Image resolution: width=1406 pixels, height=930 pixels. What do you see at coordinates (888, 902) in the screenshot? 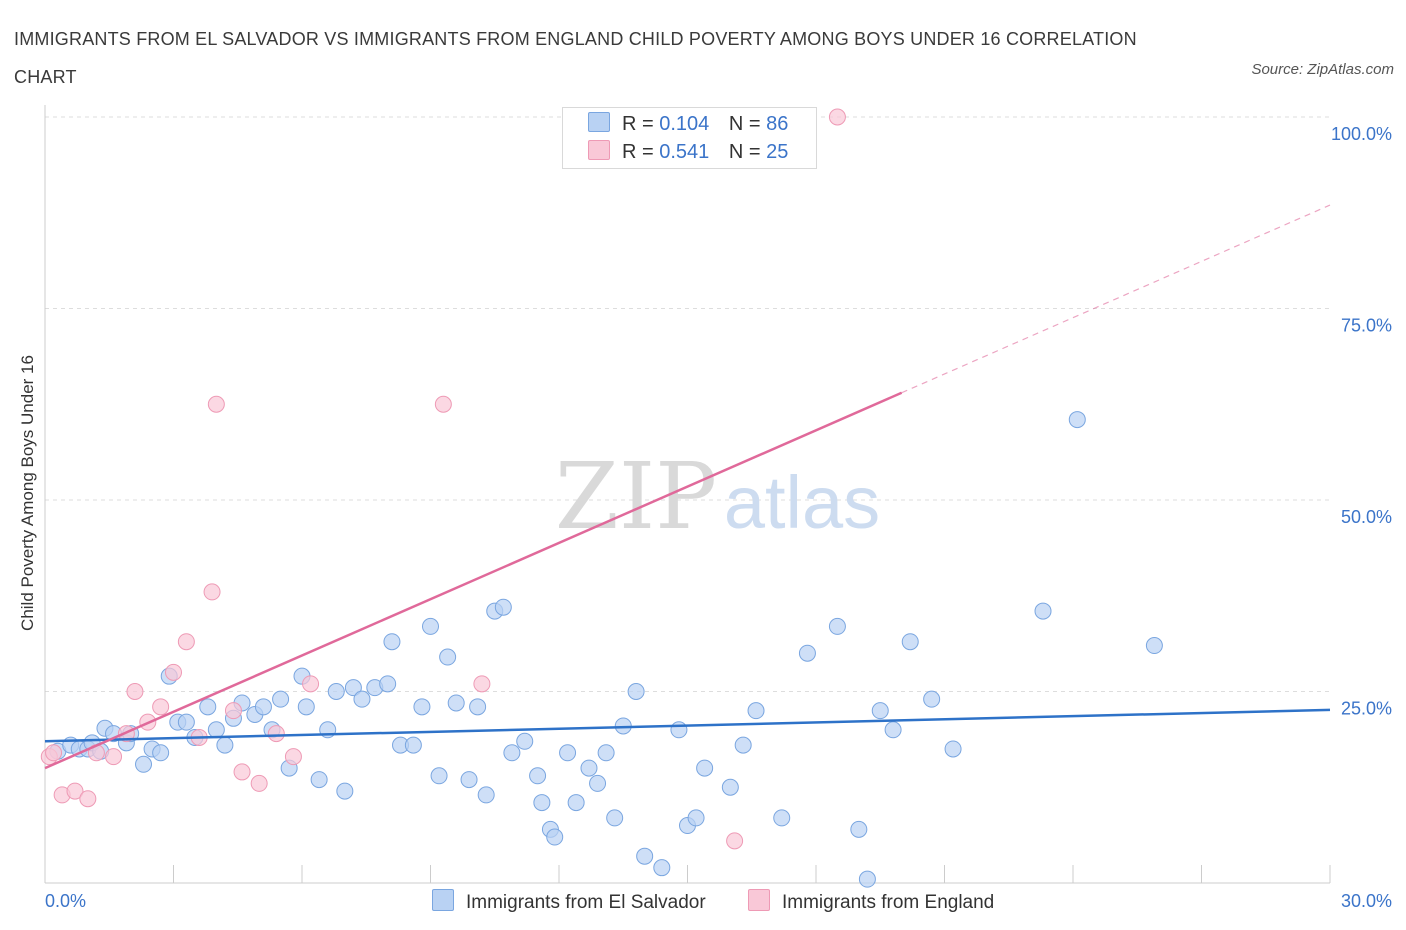
I see `bottom-legend-label: Immigrants from England` at bounding box center [888, 902].